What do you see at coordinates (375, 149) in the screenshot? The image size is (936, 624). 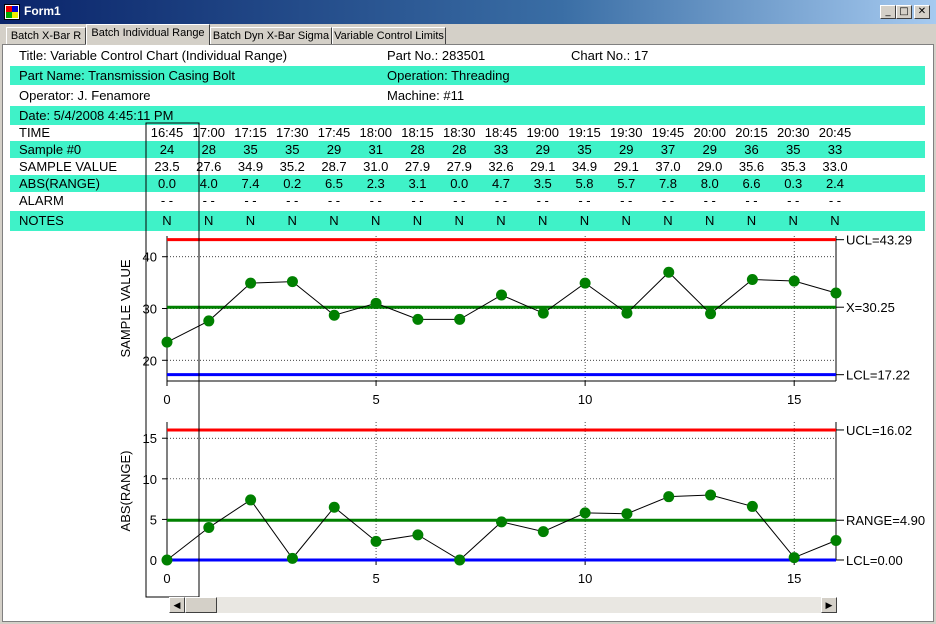 I see `sample-cell: 31` at bounding box center [375, 149].